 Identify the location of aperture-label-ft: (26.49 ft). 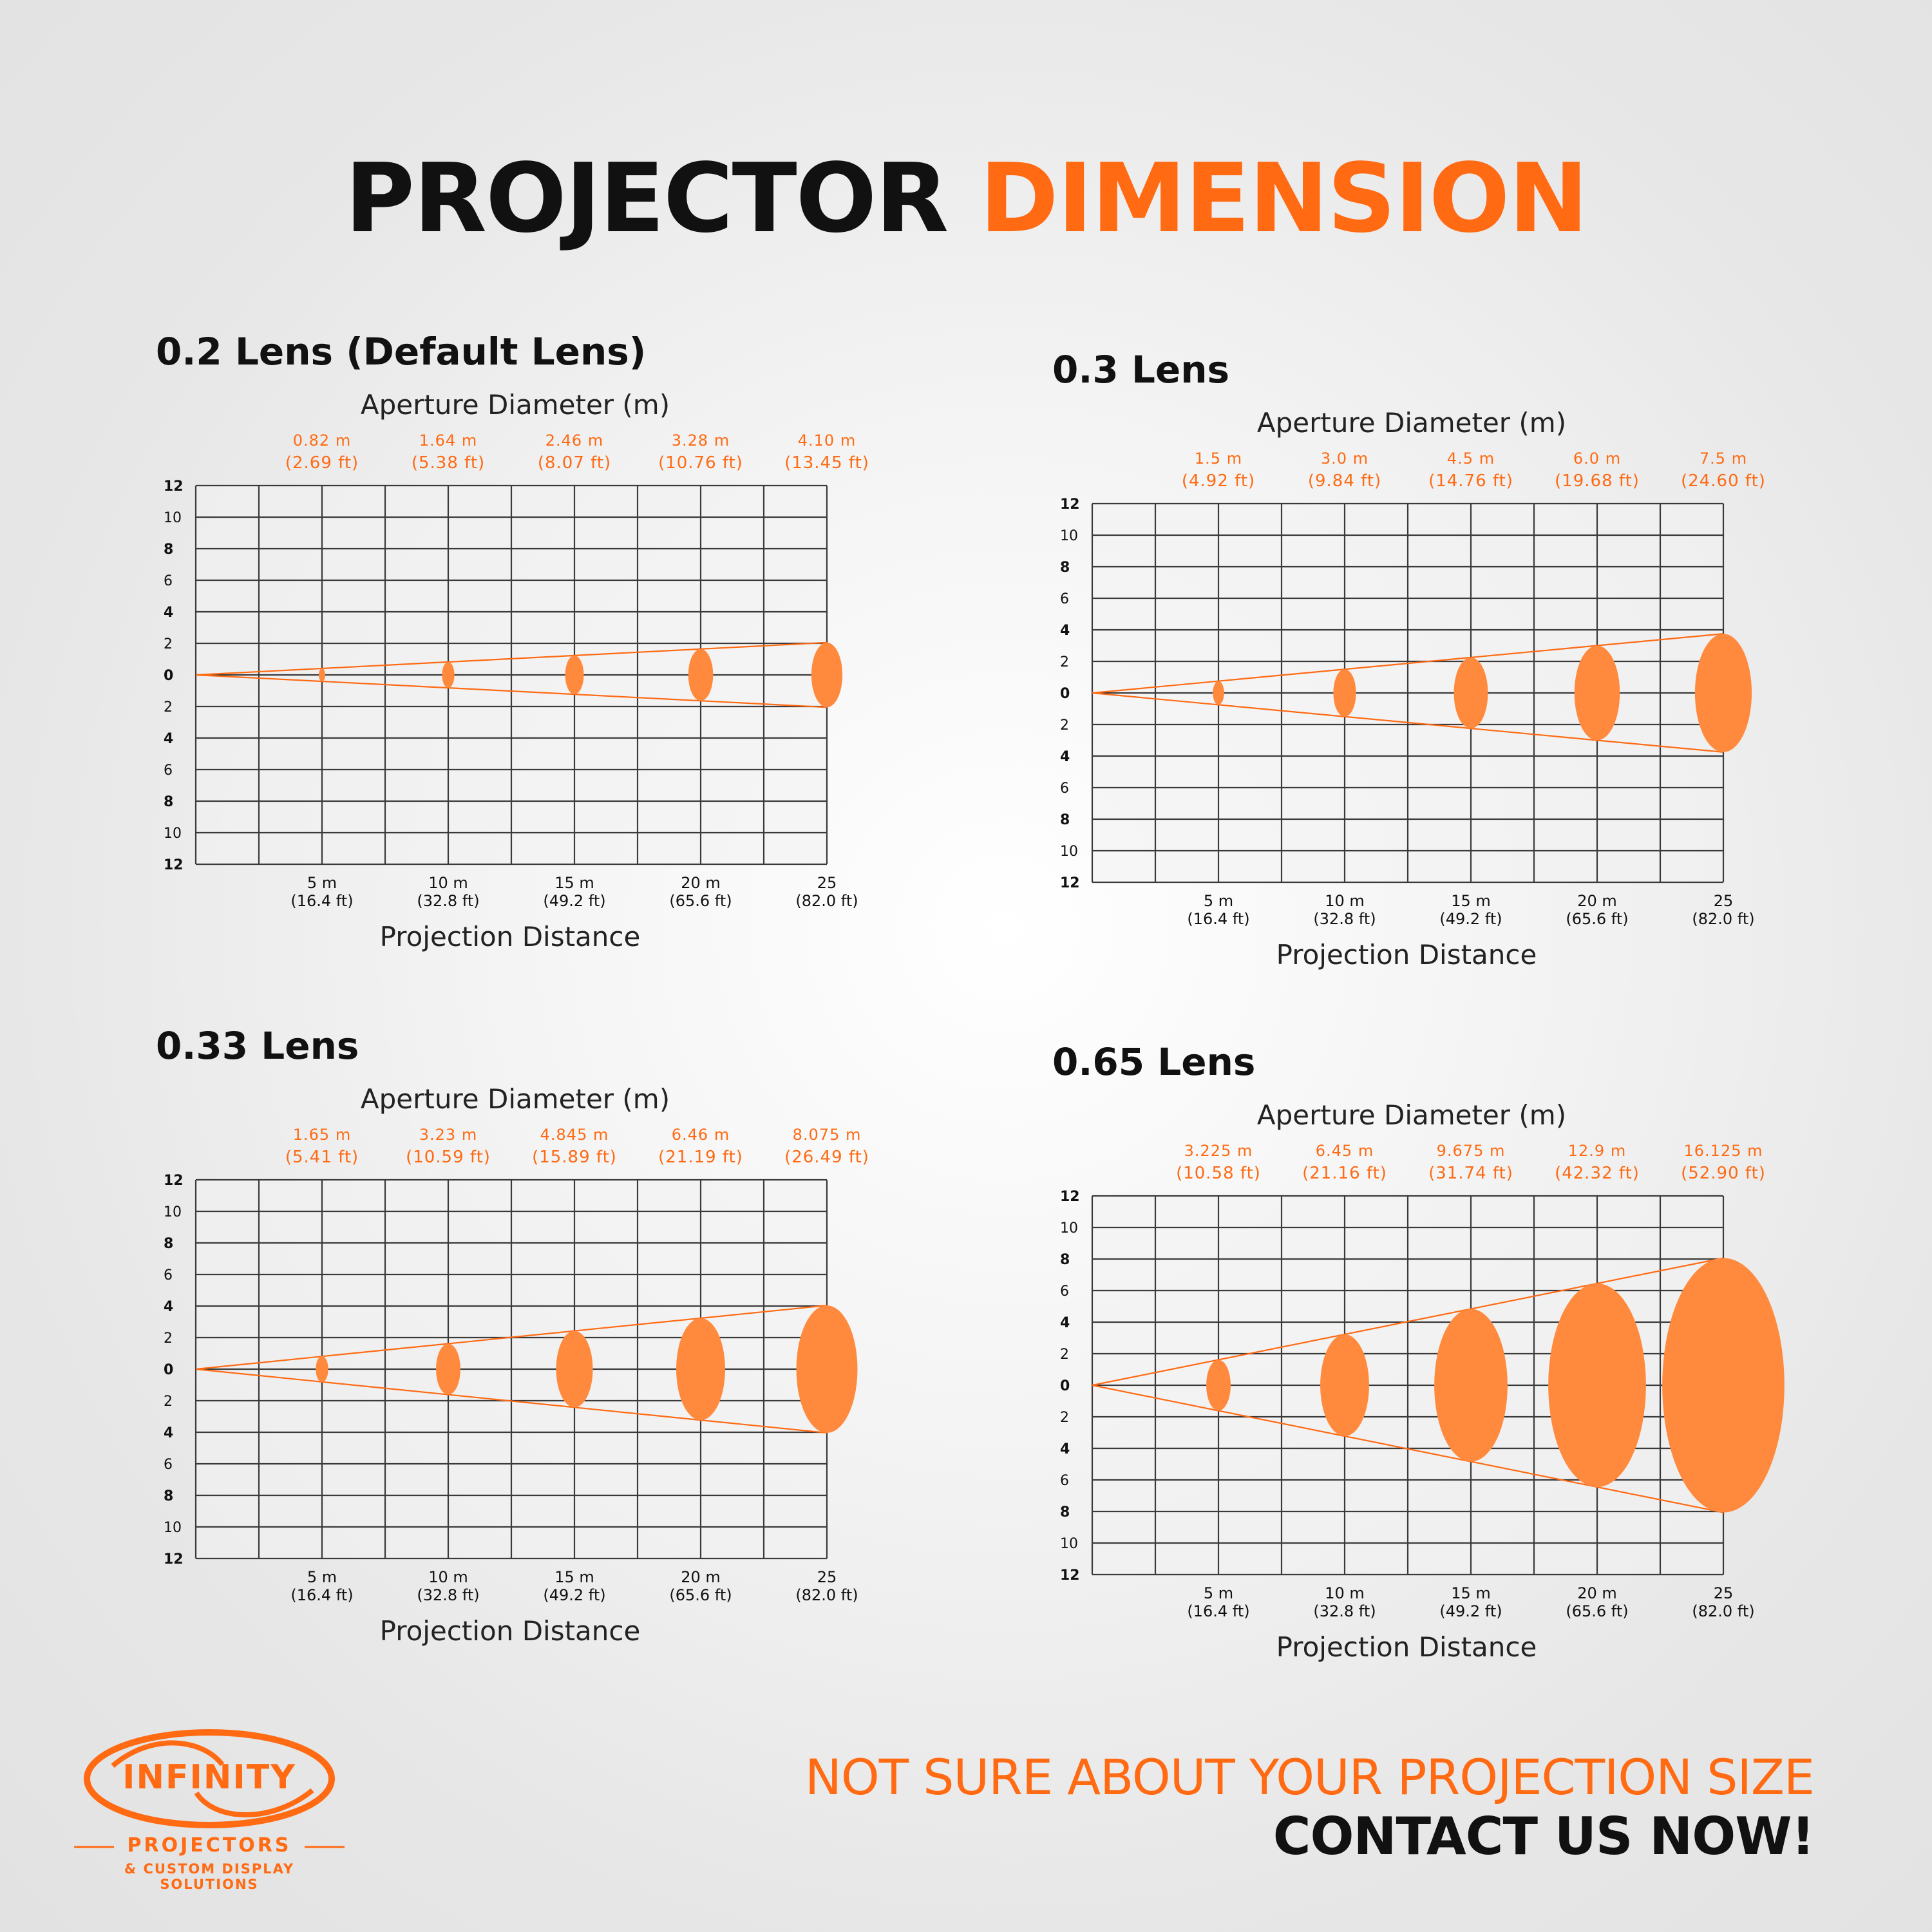
(826, 1157).